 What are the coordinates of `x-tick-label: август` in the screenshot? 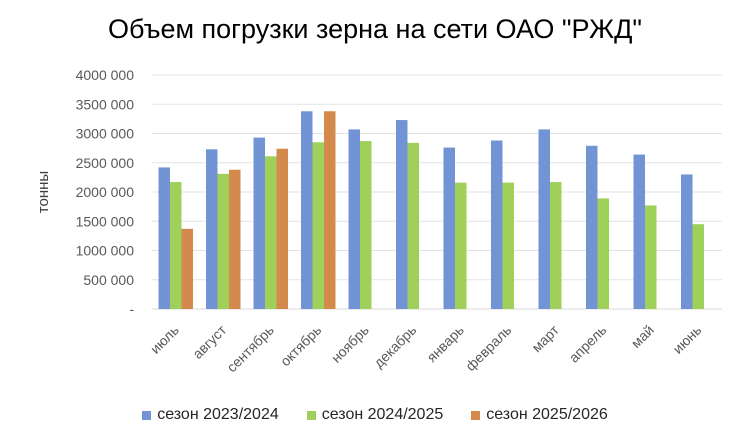 It's located at (209, 341).